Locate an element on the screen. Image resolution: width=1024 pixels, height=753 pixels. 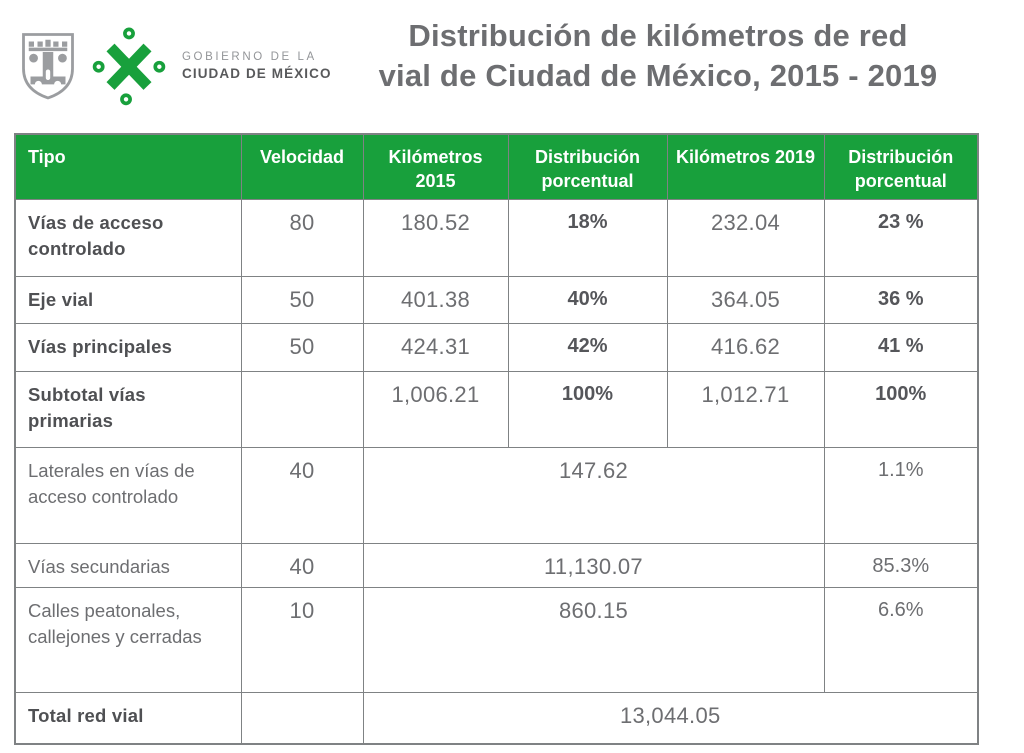
cell-dist-2019: 23 % is located at coordinates (901, 238).